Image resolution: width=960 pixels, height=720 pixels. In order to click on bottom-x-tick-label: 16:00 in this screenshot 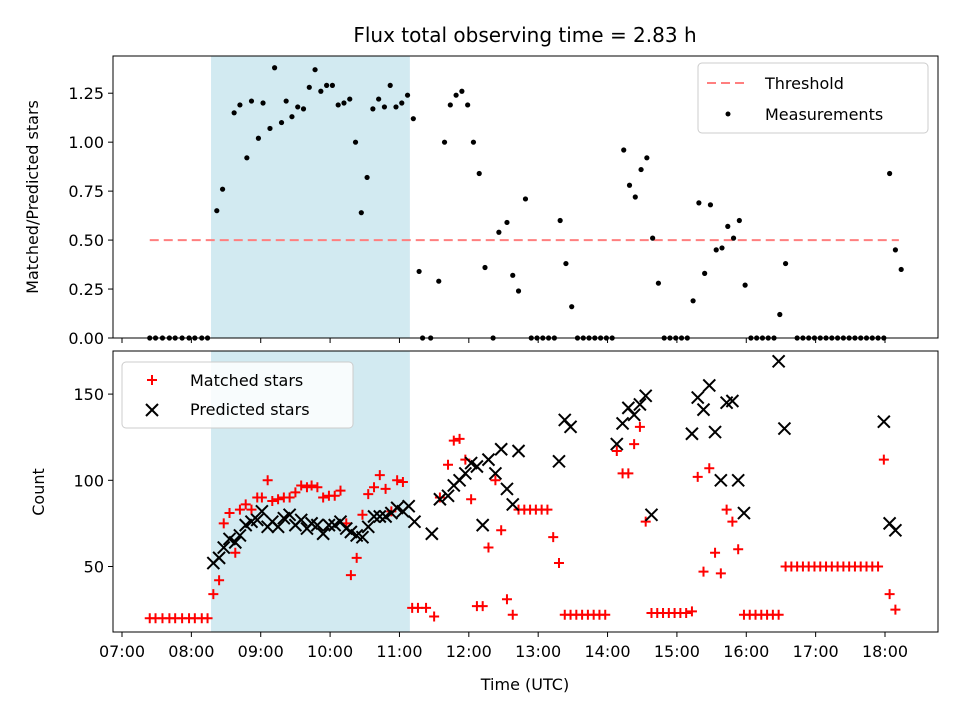, I will do `click(746, 651)`.